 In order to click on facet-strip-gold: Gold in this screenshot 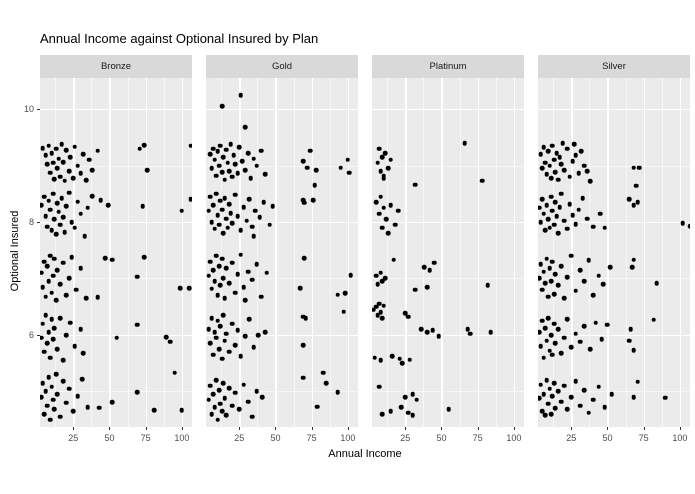, I will do `click(282, 66)`.